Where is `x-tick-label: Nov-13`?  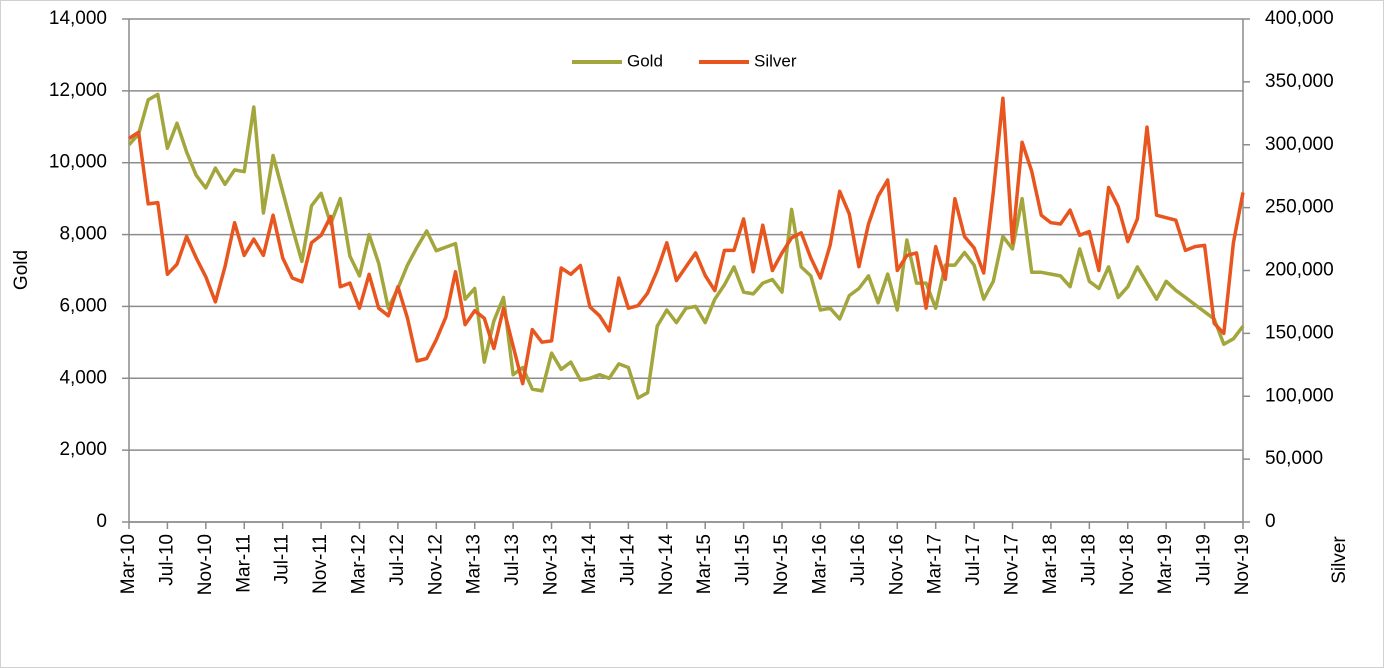
x-tick-label: Nov-13 is located at coordinates (551, 564).